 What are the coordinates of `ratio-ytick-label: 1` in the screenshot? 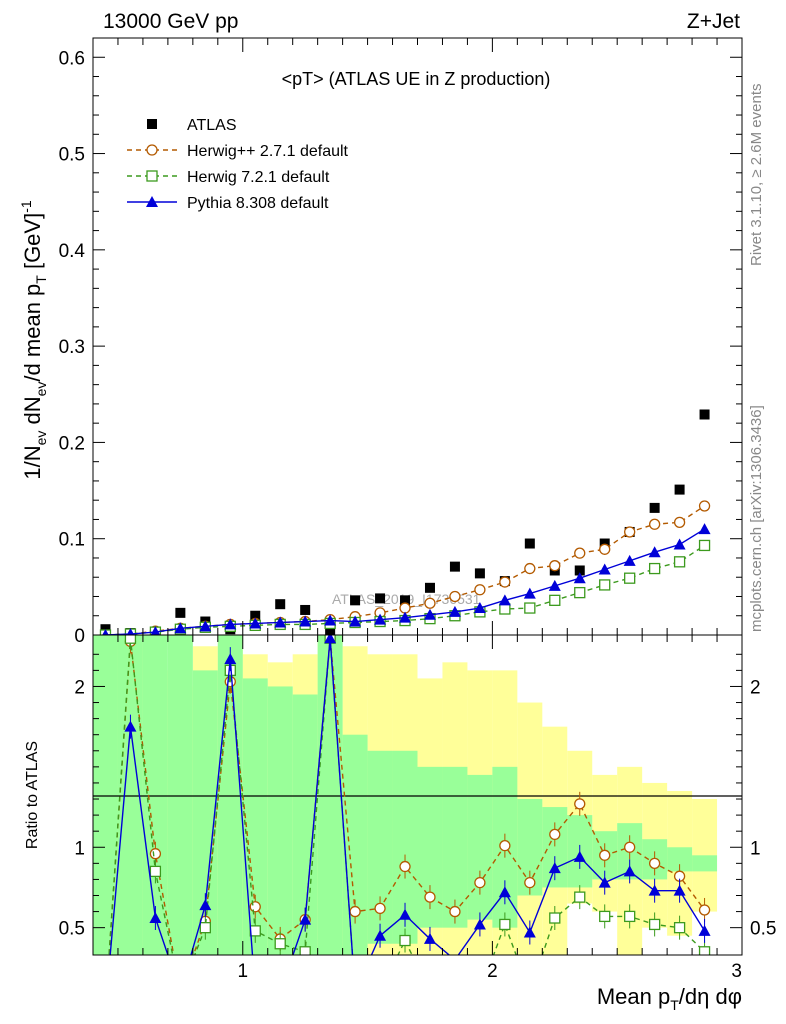 It's located at (79, 848).